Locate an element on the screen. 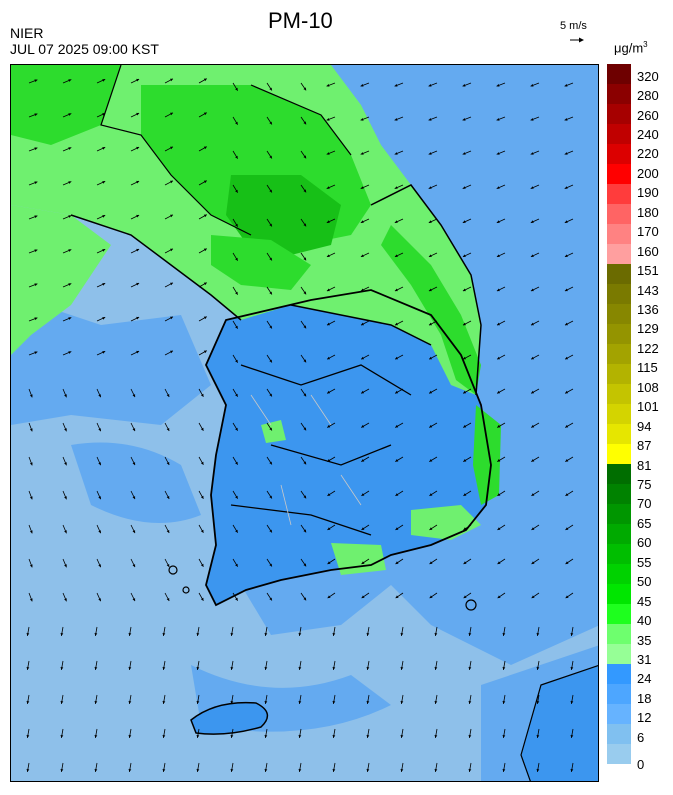  scale-tick-label: 190 is located at coordinates (648, 193).